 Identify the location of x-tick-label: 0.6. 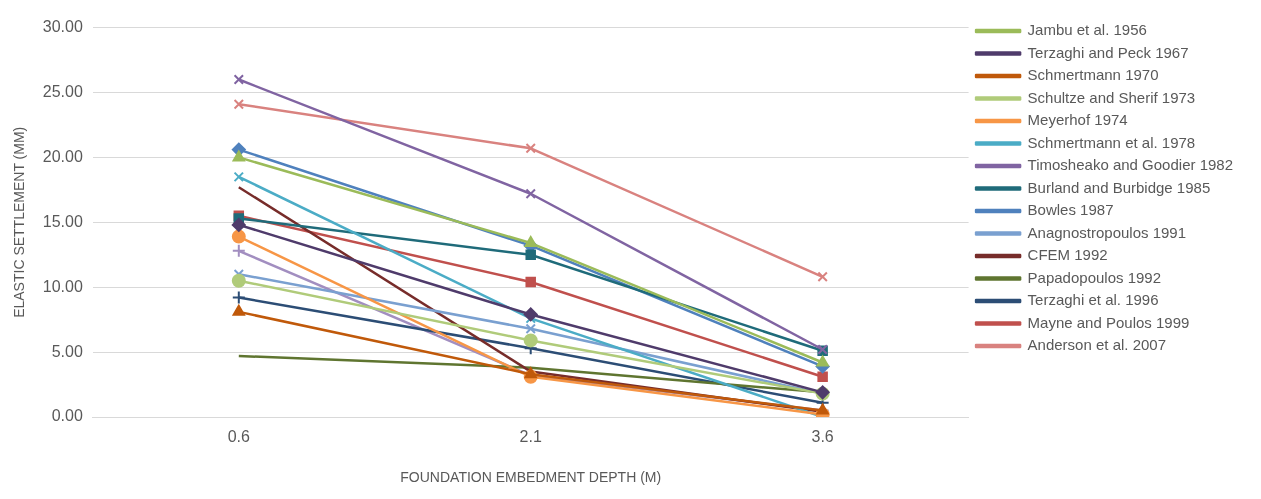
(239, 437).